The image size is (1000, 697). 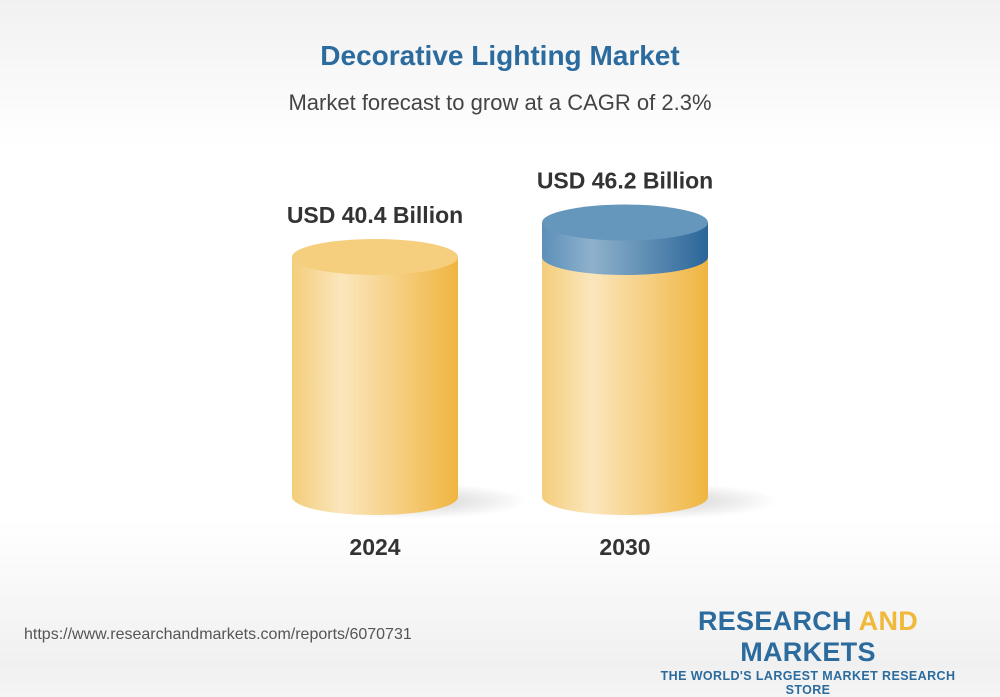 I want to click on bar-2030-base, so click(x=625, y=386).